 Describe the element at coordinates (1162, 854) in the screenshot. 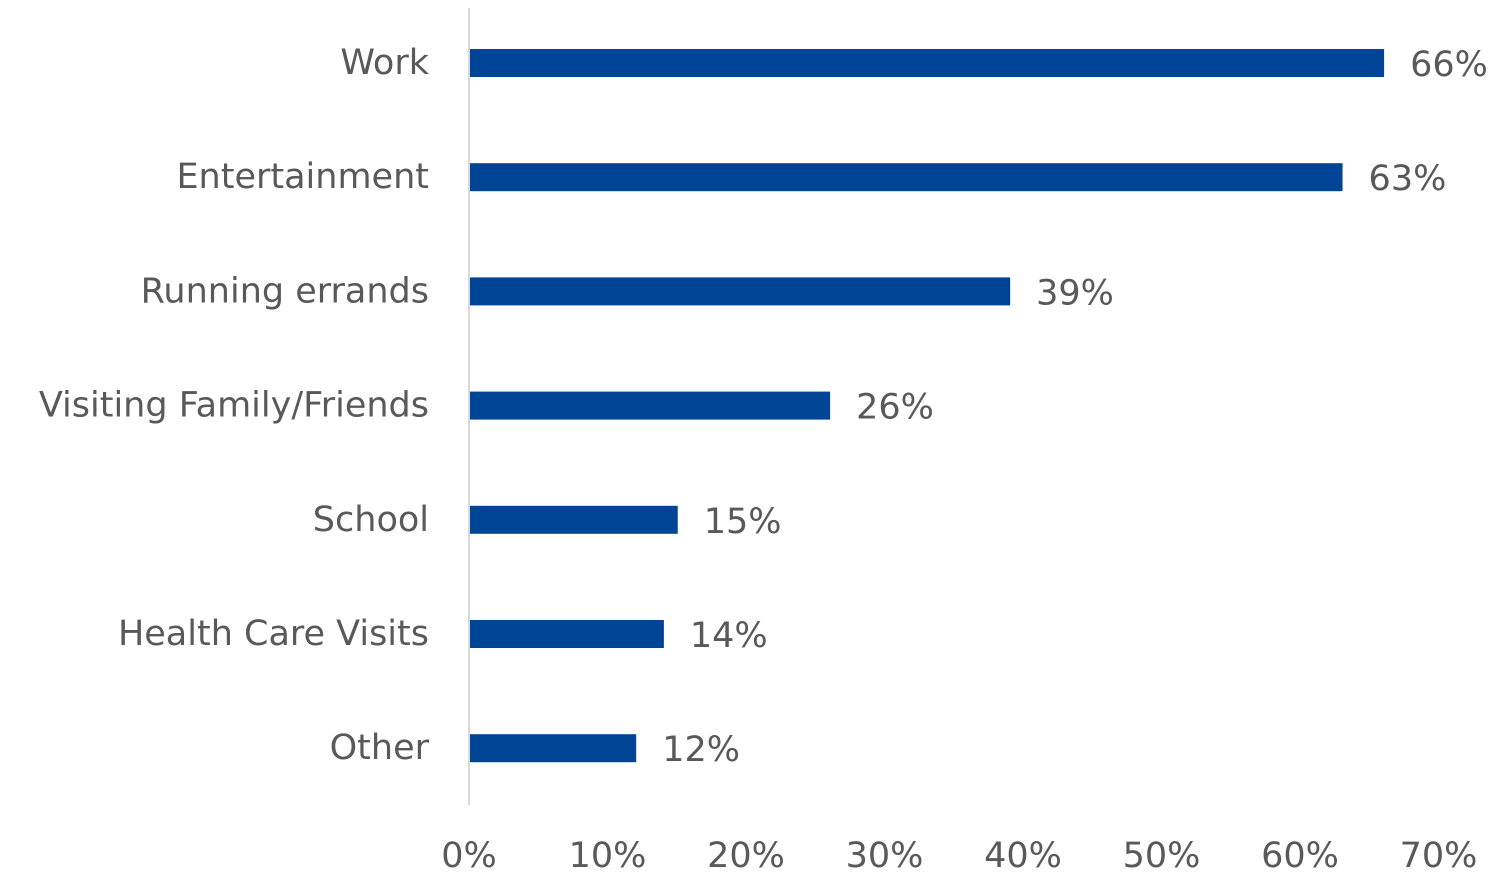

I see `x-tick-label: 50%` at that location.